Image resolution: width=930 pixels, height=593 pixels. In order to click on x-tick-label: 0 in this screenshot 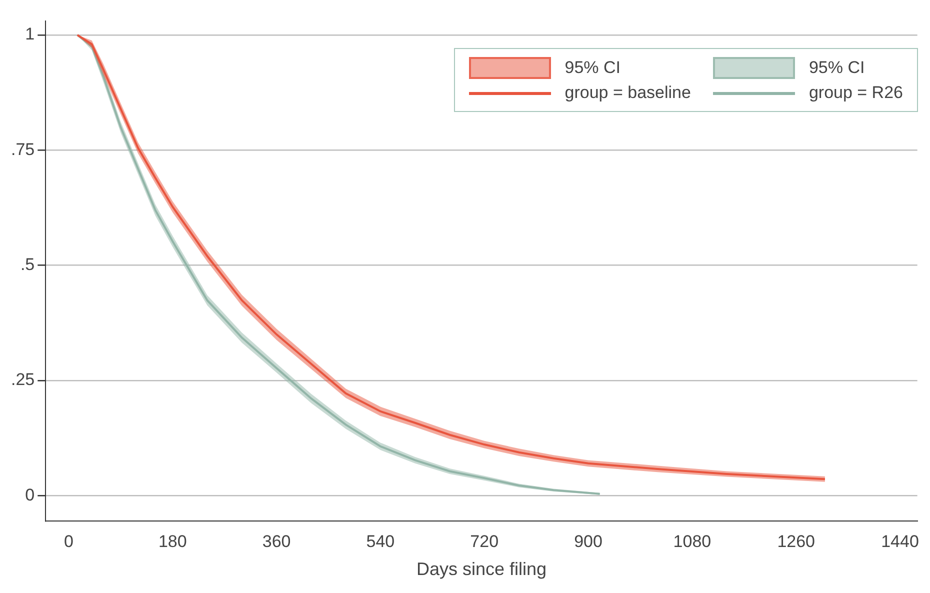, I will do `click(69, 541)`.